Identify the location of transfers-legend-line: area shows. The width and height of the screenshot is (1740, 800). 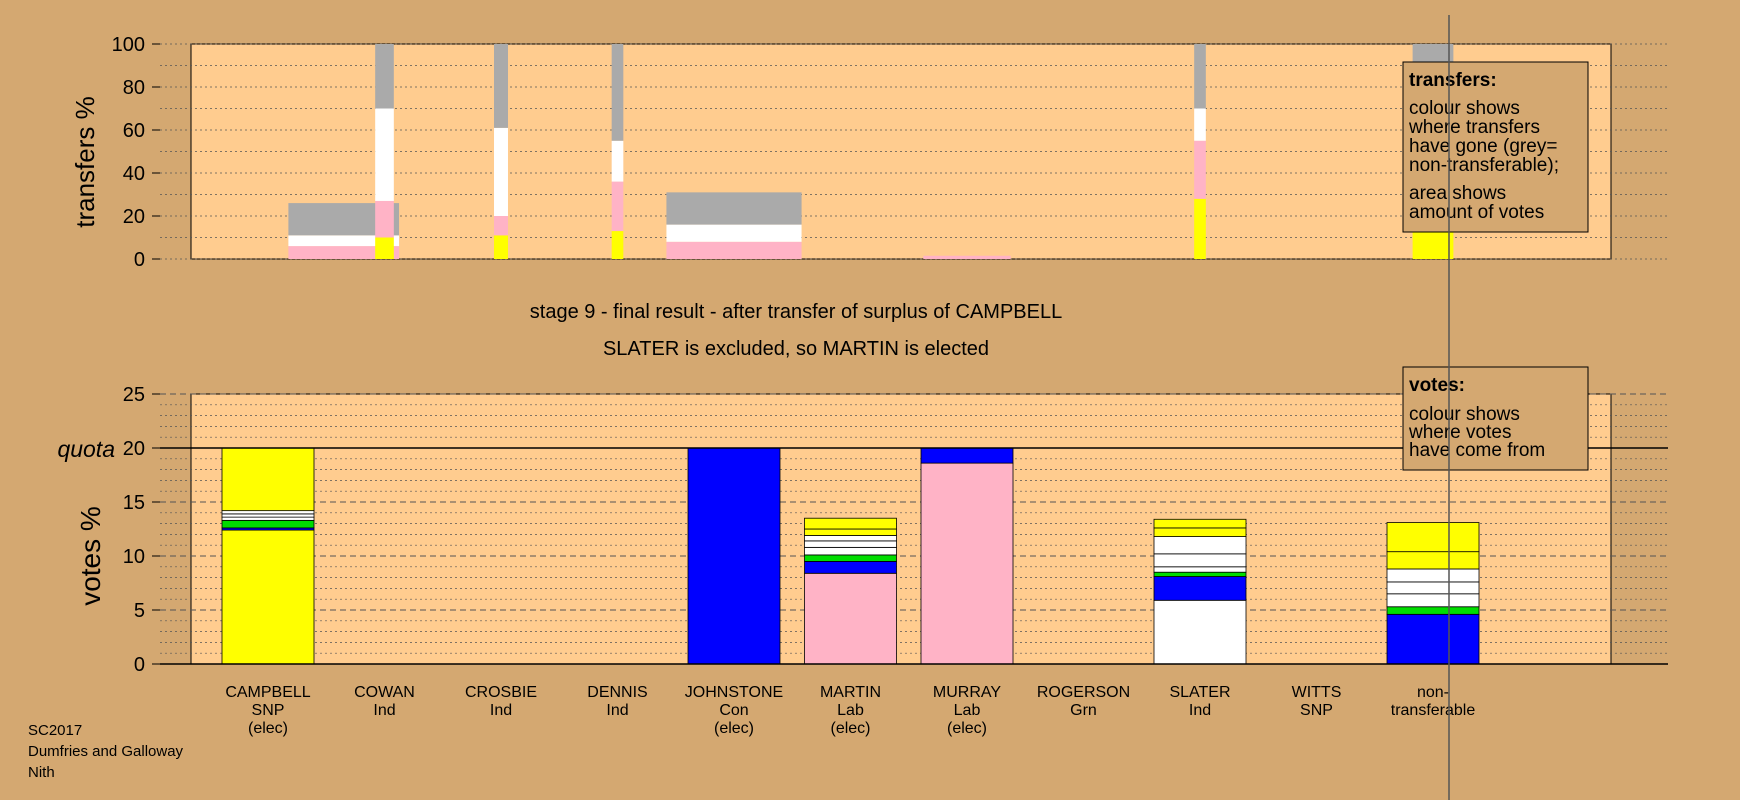
(1457, 193).